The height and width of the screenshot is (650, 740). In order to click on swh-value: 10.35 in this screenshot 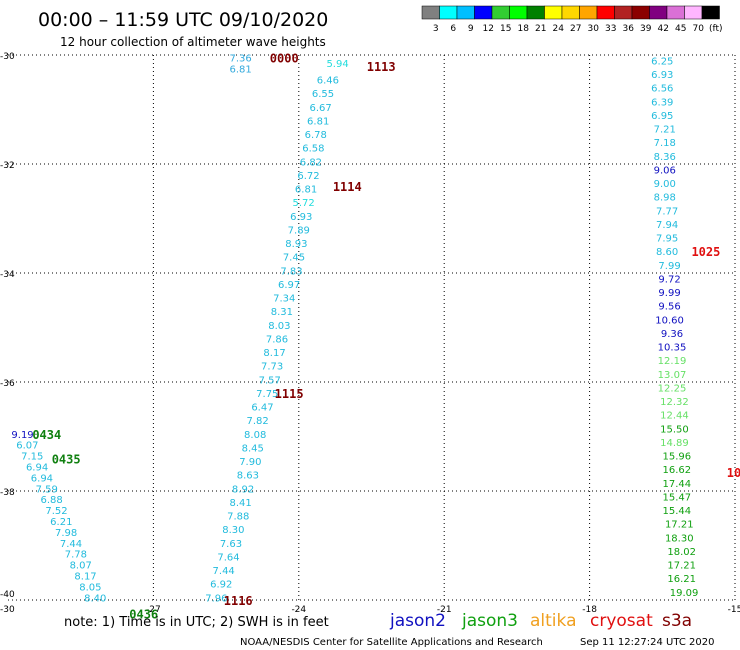, I will do `click(672, 348)`.